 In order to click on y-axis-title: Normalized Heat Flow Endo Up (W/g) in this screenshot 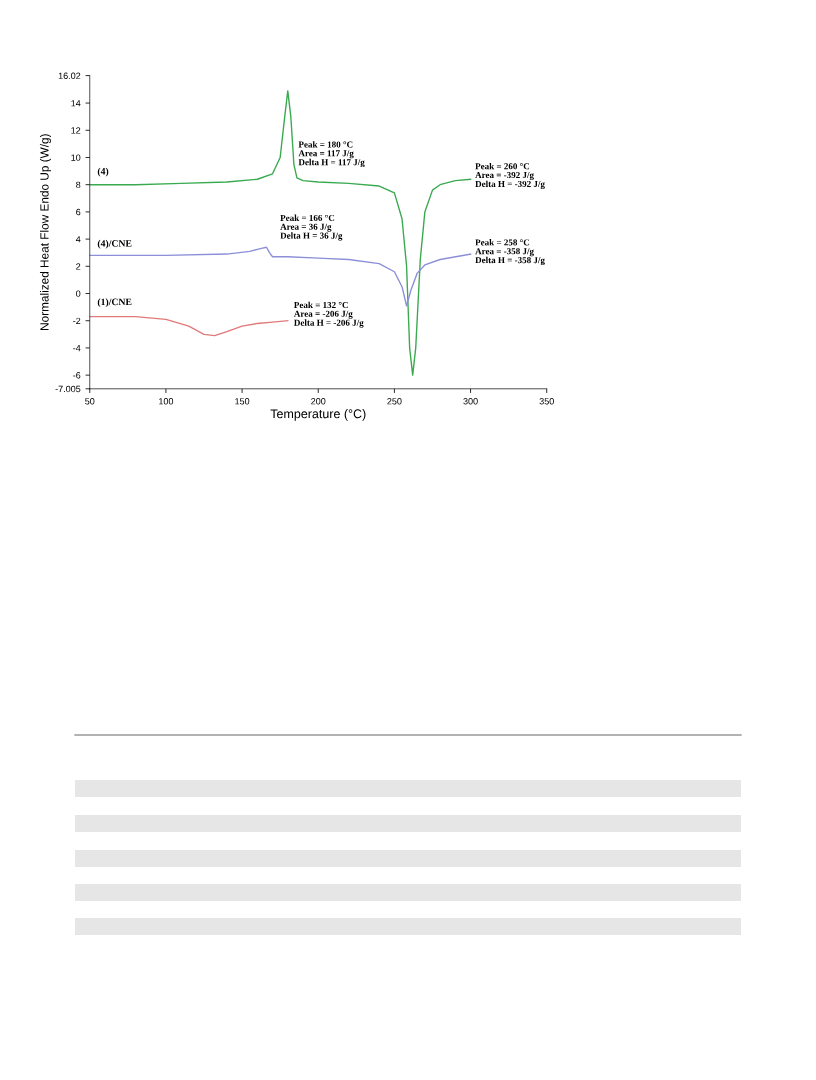, I will do `click(45, 232)`.